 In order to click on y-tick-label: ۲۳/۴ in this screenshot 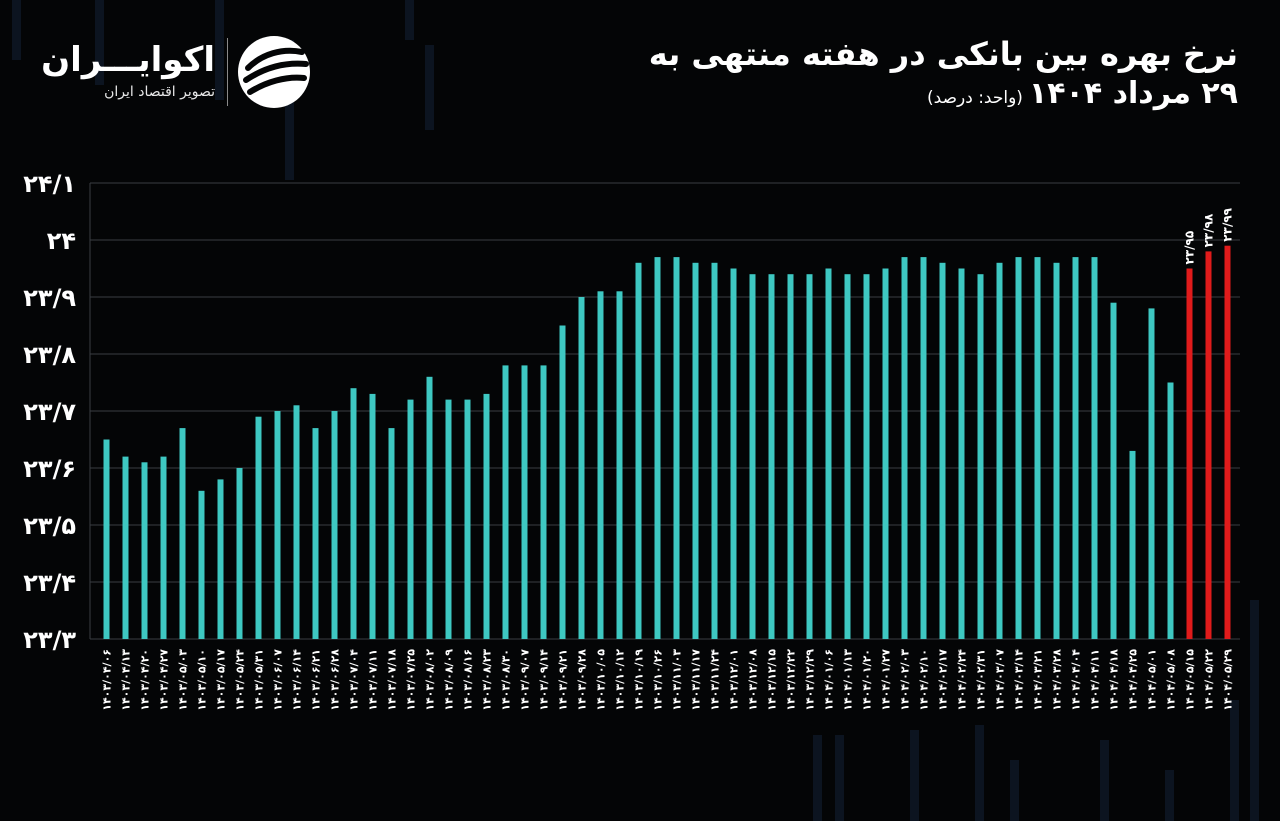, I will do `click(49, 583)`.